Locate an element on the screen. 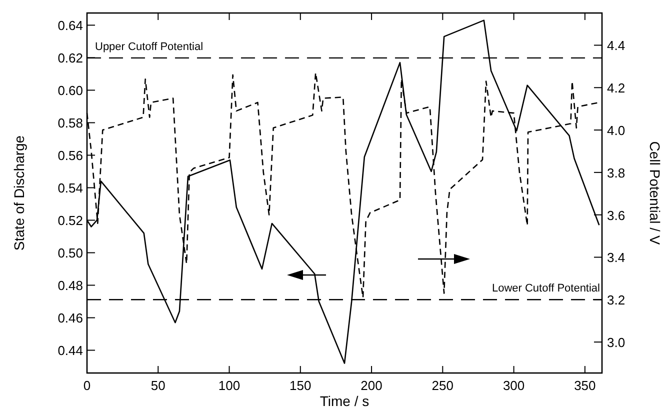  y-tick-label: 0.46 is located at coordinates (70, 318).